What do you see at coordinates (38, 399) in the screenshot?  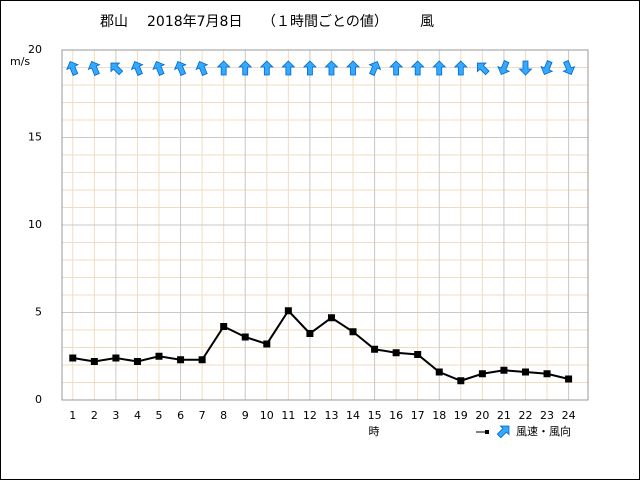 I see `y-tick-label: 0` at bounding box center [38, 399].